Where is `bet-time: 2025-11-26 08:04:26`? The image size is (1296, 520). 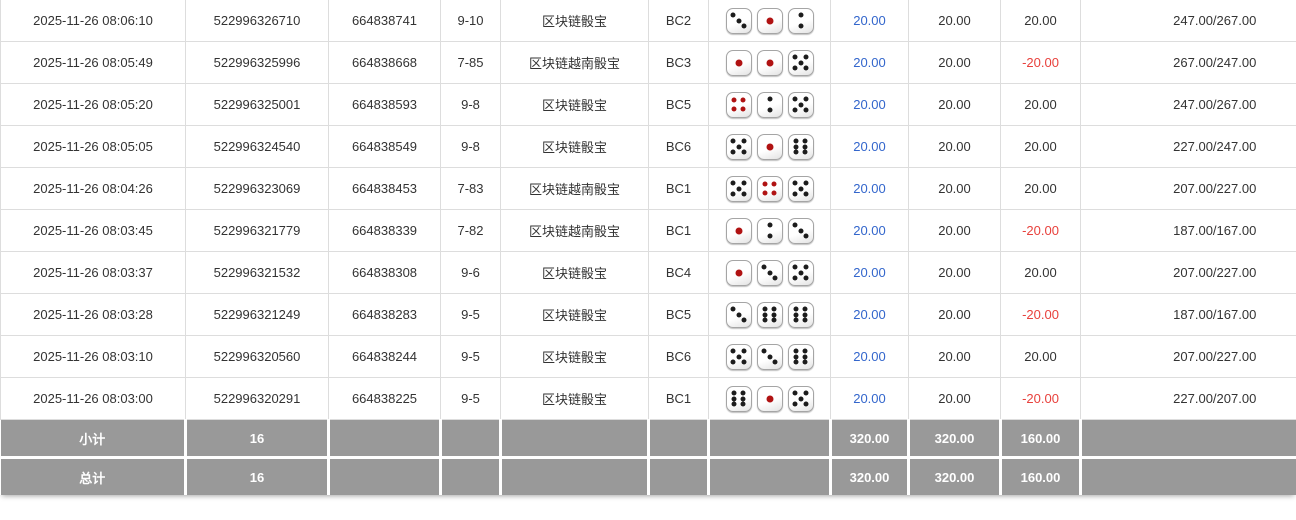
bet-time: 2025-11-26 08:04:26 is located at coordinates (93, 188).